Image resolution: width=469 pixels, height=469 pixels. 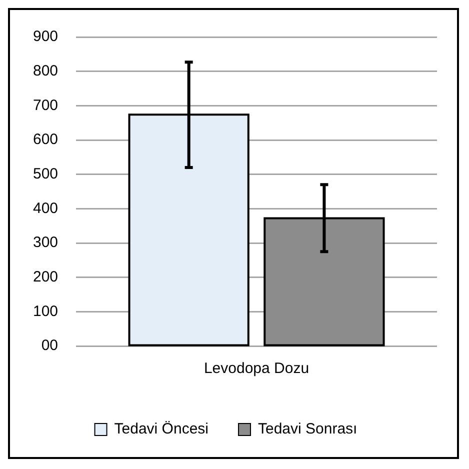 What do you see at coordinates (45, 311) in the screenshot?
I see `y-tick-label: 100` at bounding box center [45, 311].